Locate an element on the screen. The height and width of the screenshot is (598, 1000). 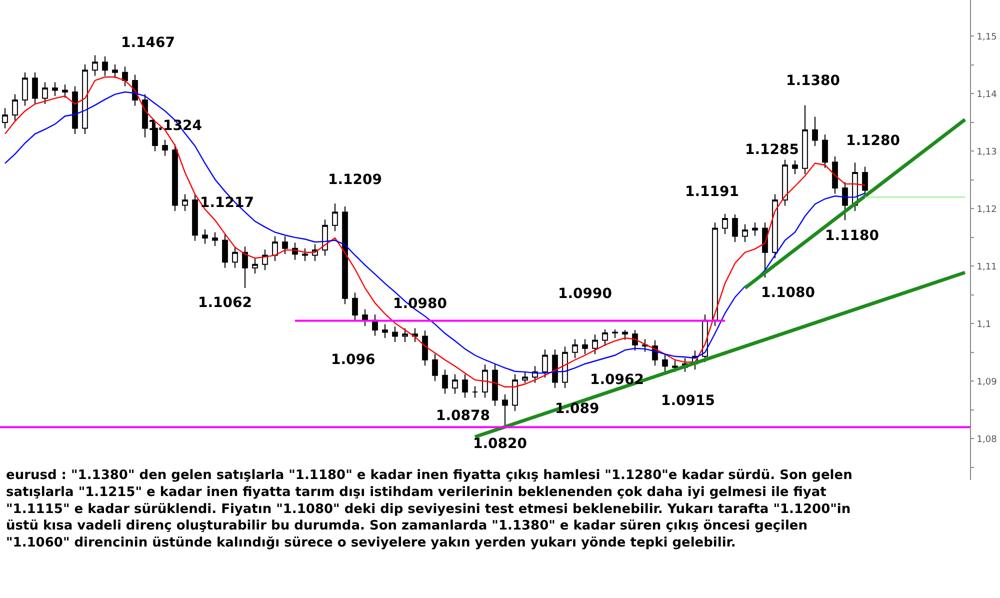
y-tick-label: 1,13 is located at coordinates (986, 152).